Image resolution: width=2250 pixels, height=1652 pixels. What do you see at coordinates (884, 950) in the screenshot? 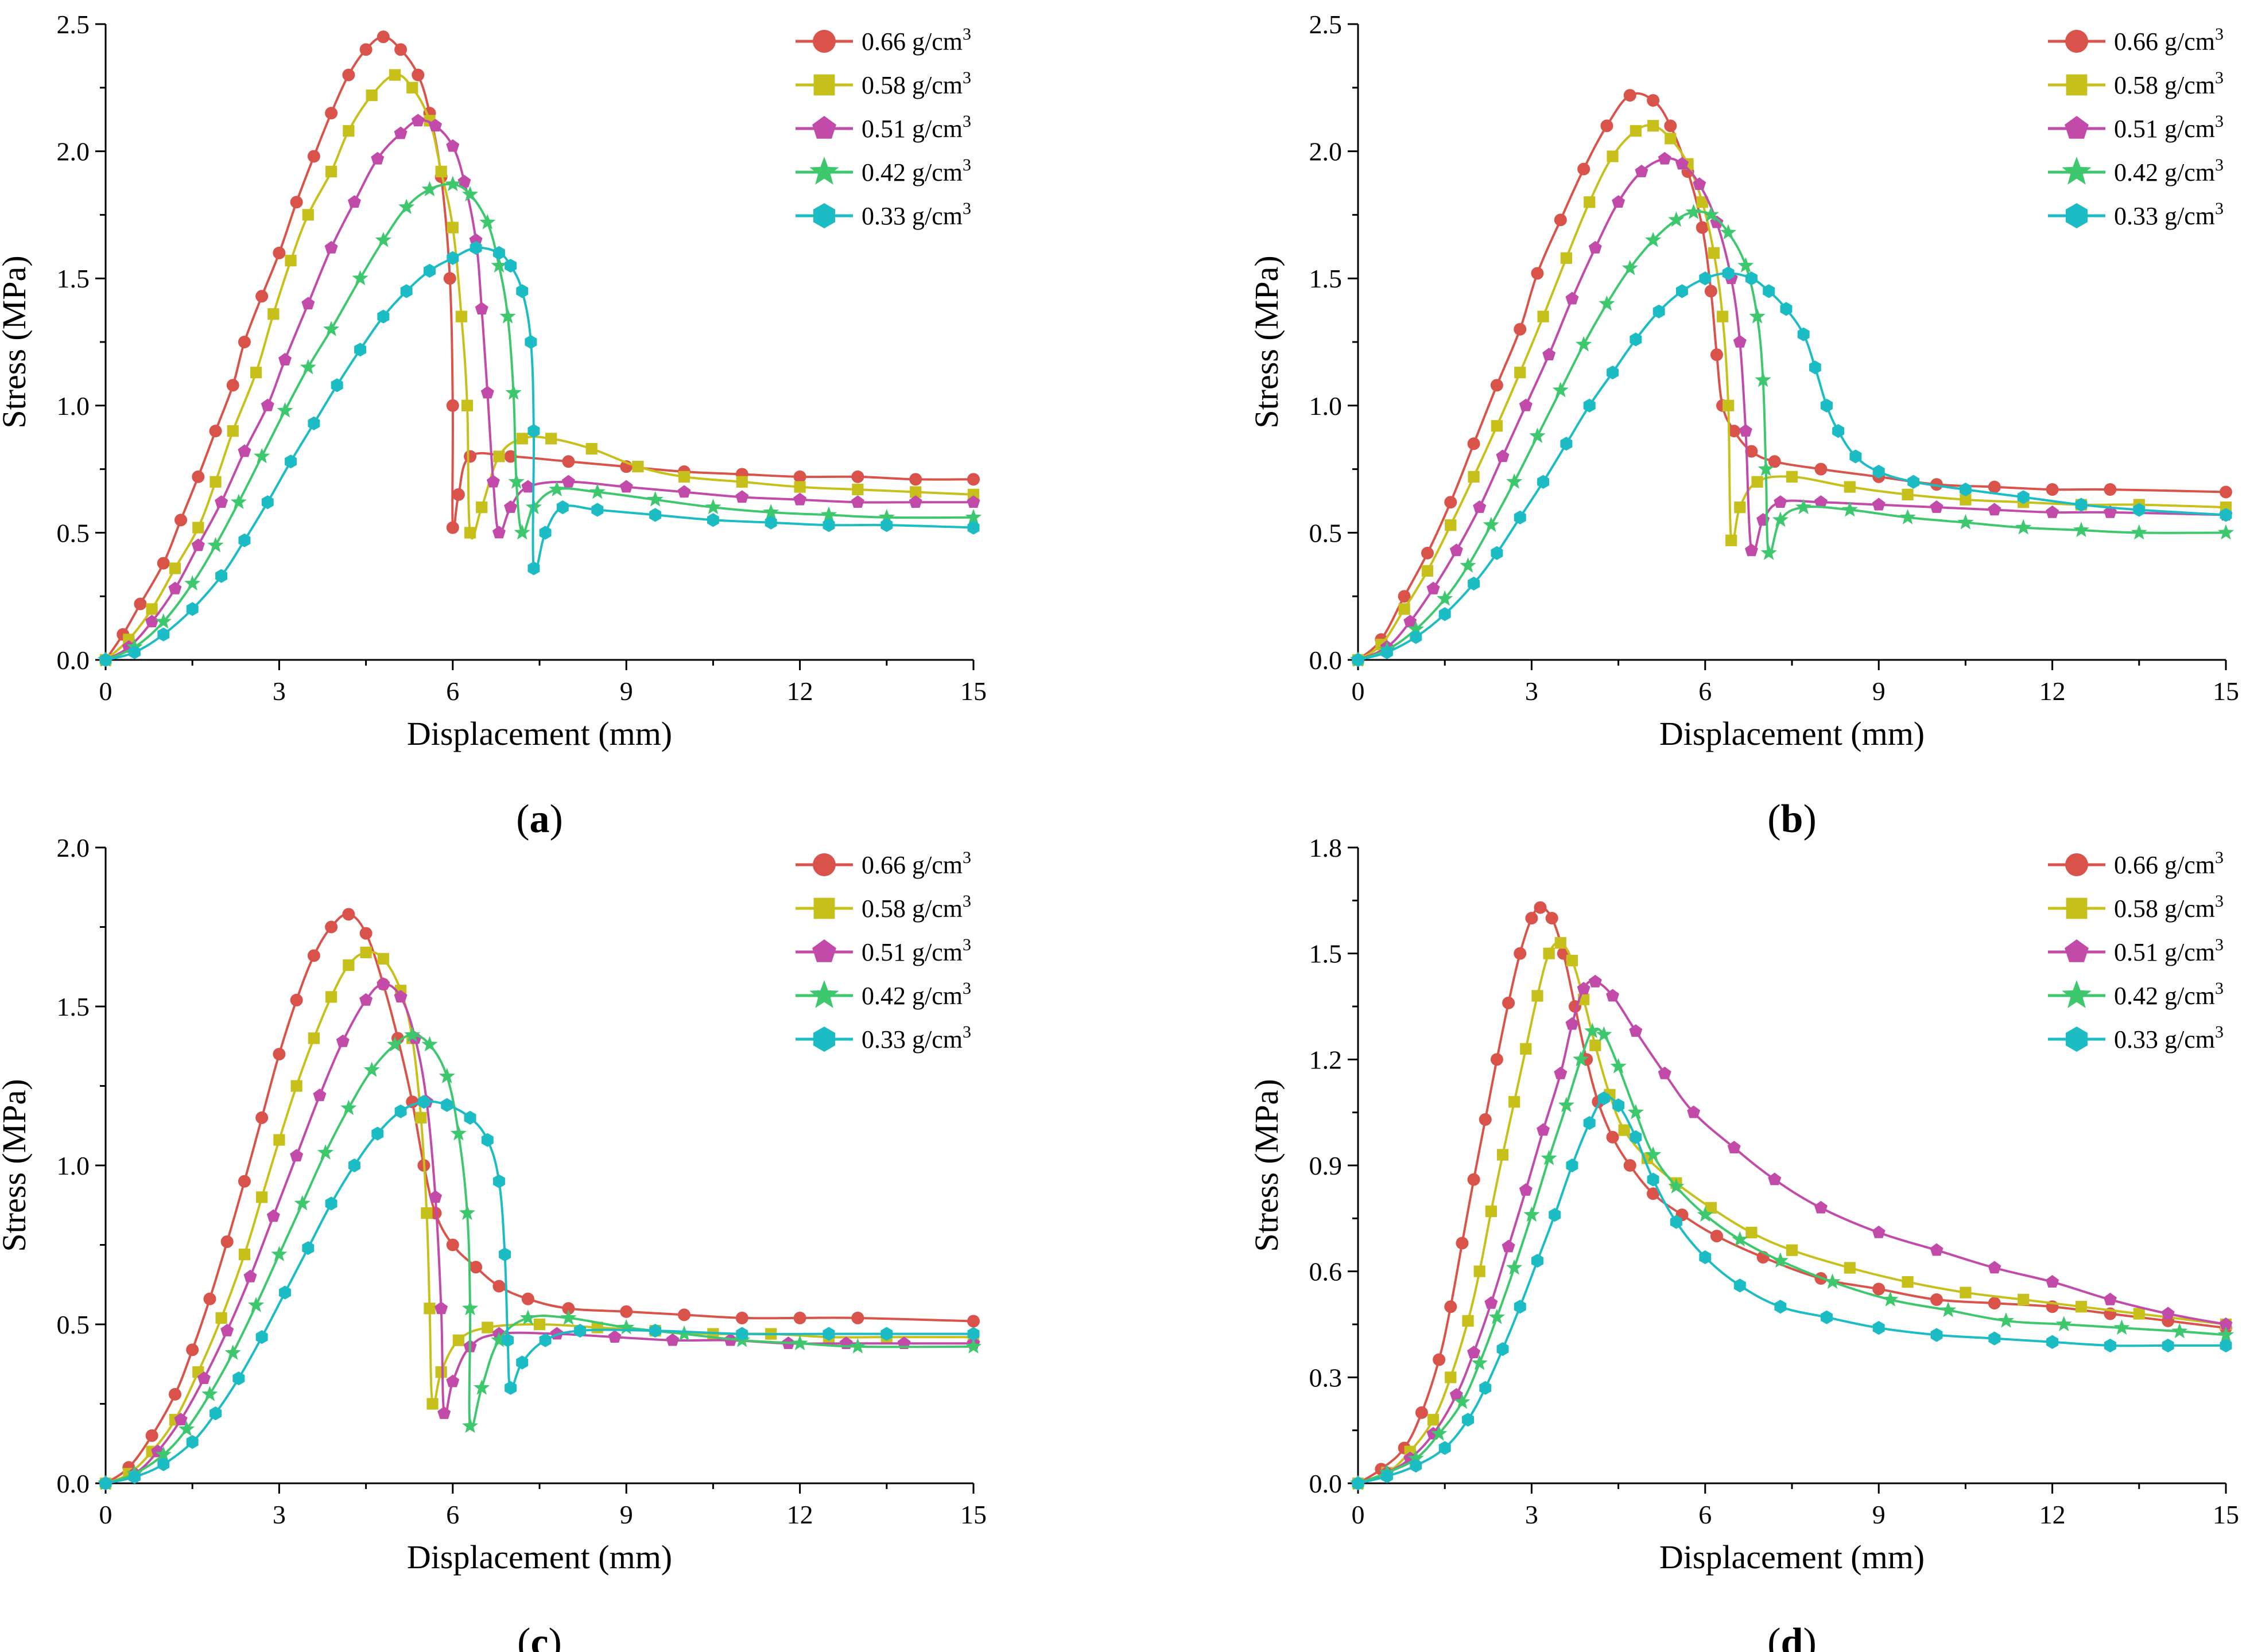
I see `legend-item: 0.51 g/cm3` at bounding box center [884, 950].